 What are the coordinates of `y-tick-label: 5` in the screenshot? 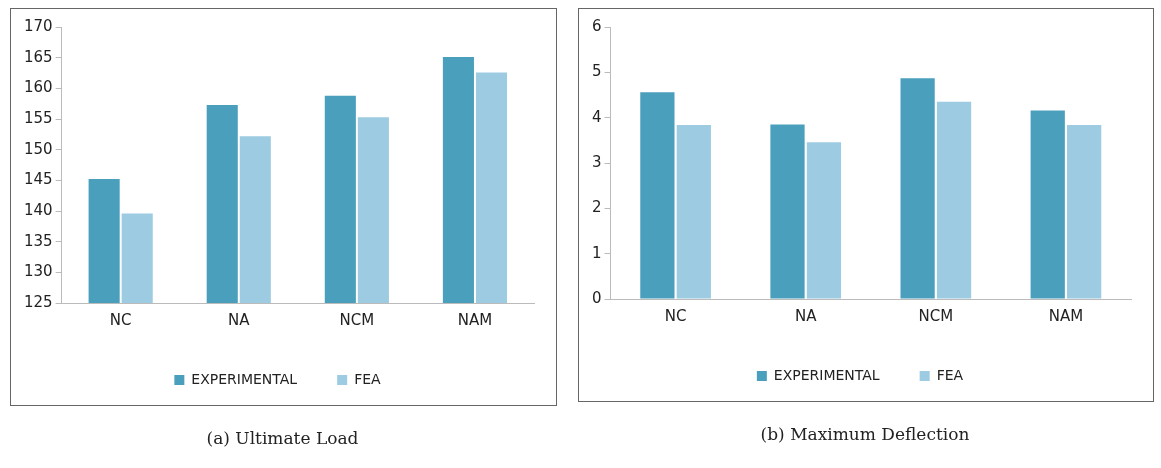 It's located at (597, 71).